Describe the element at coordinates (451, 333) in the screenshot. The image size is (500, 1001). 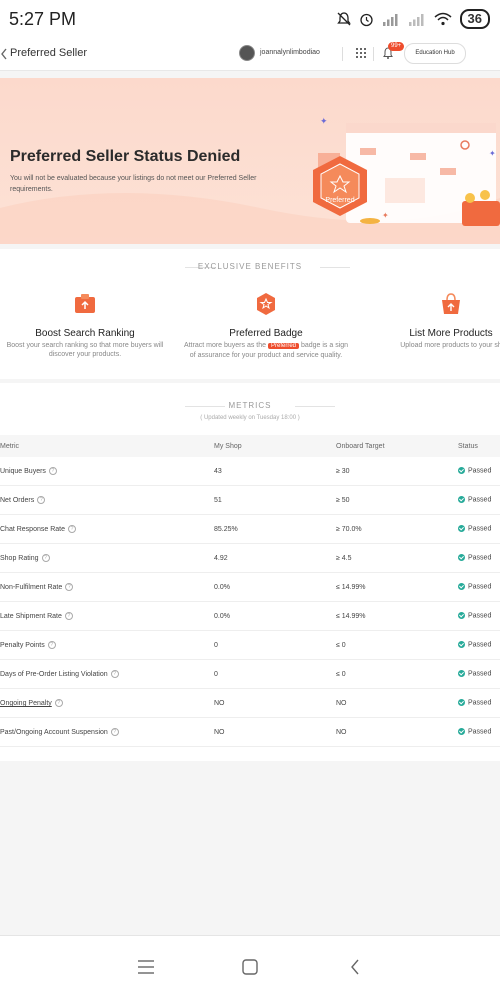
I see `benefit-title: List More Products` at that location.